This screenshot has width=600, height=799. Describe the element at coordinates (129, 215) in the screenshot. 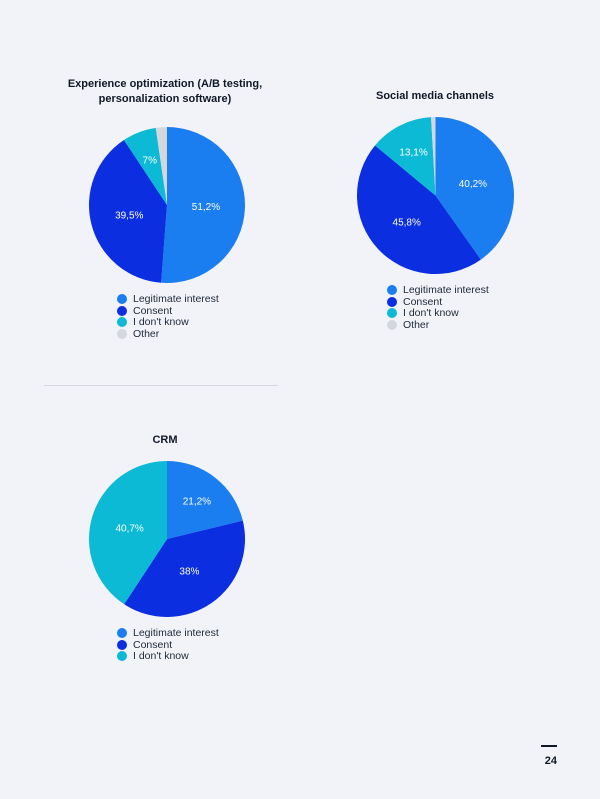

I see `data-label-consent: 39,5%` at that location.